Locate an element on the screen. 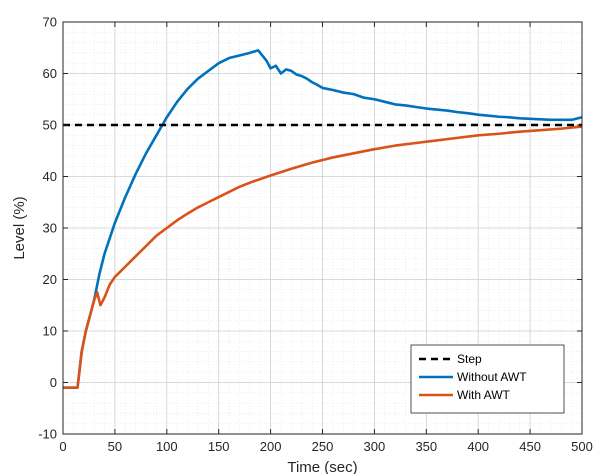 The height and width of the screenshot is (474, 597). x-tick-label: 50 is located at coordinates (115, 446).